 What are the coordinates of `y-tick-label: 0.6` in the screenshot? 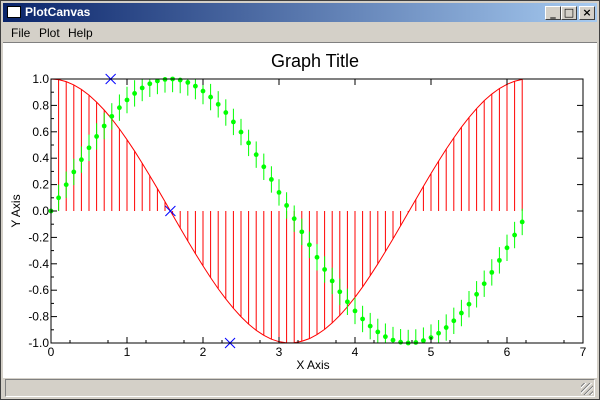 It's located at (40, 132).